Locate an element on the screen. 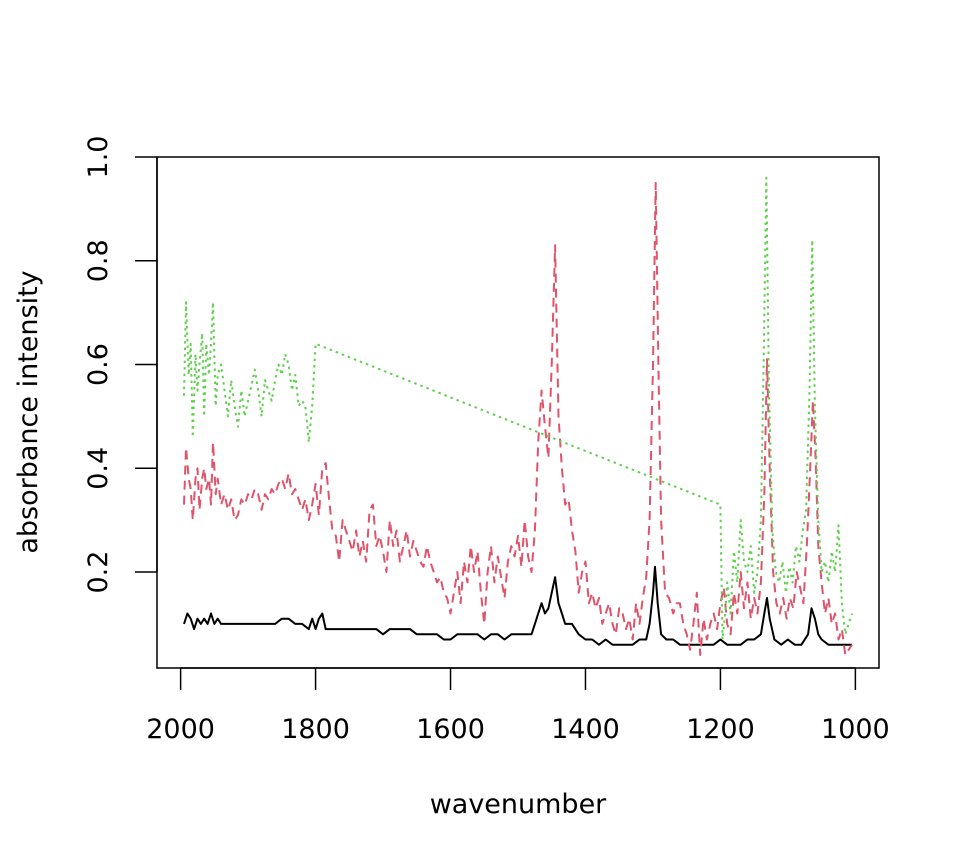  y-tick-label: 0.2 is located at coordinates (98, 572).